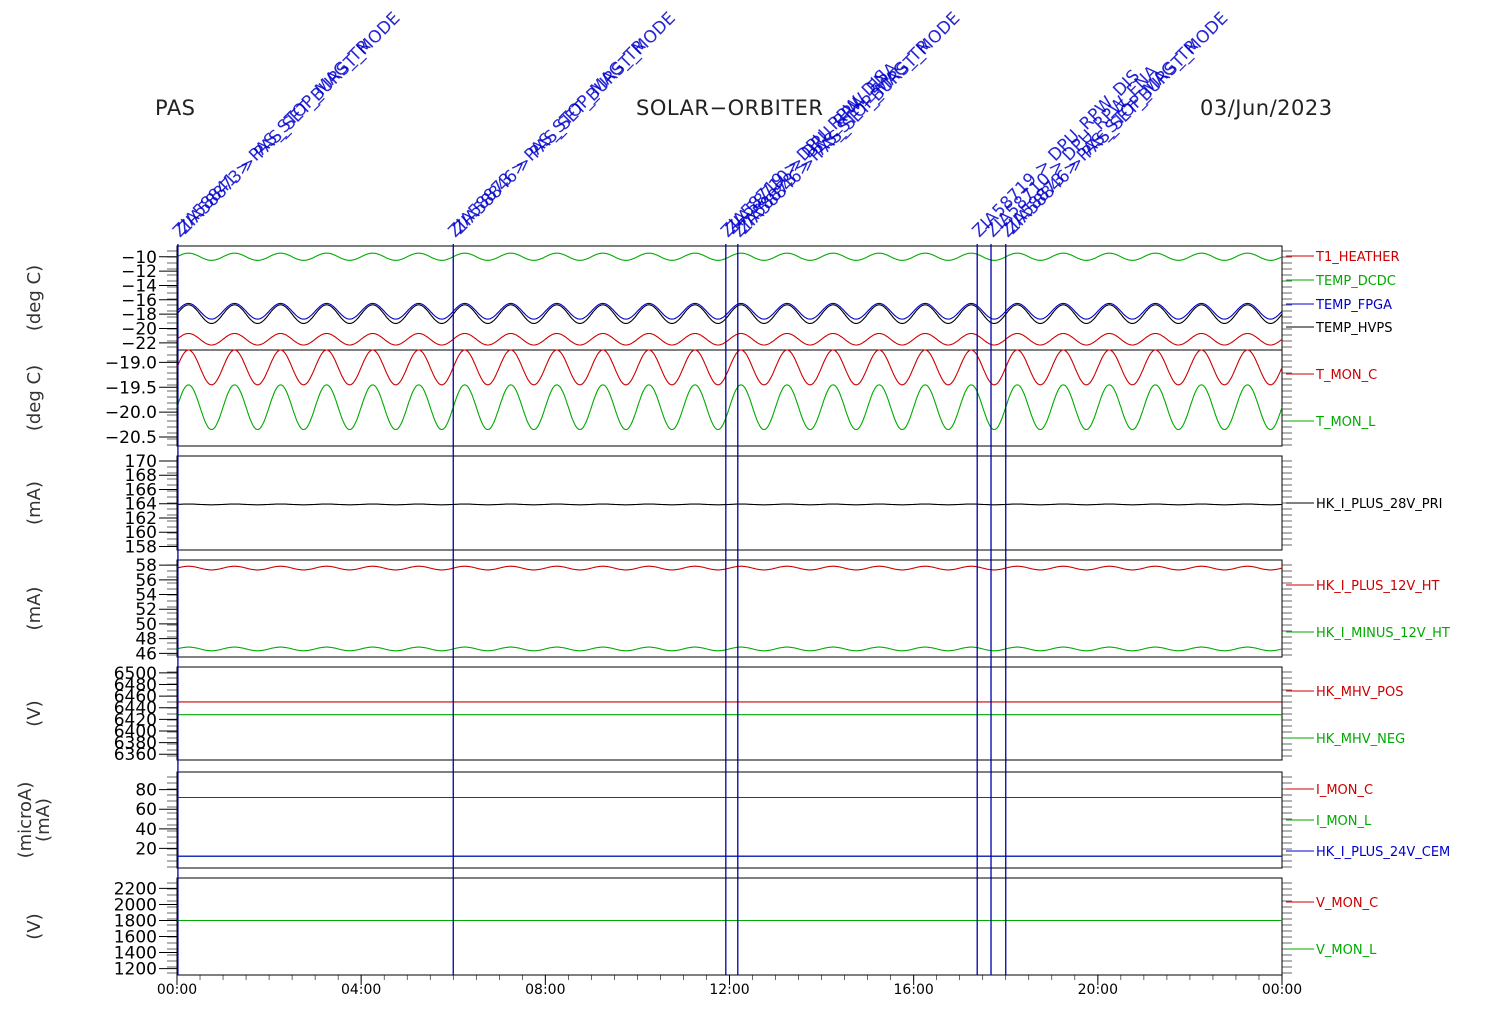 Image resolution: width=1512 pixels, height=1020 pixels. What do you see at coordinates (1346, 950) in the screenshot?
I see `legend-label: V_MON_L` at bounding box center [1346, 950].